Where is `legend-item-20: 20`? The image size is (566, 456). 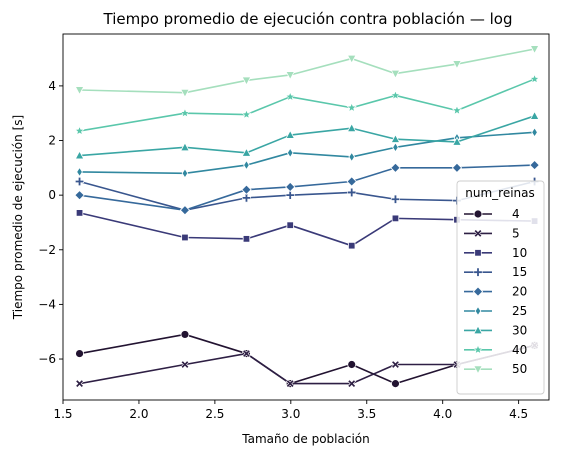 legend-item-20: 20 is located at coordinates (495, 292).